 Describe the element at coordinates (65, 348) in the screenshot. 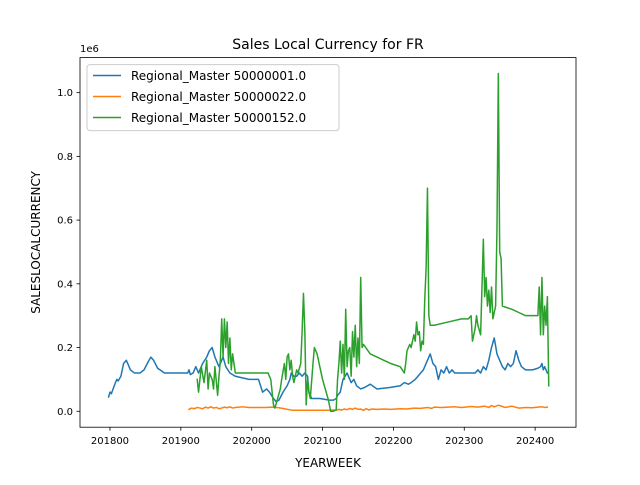

I see `y-tick-label: 0.2` at that location.